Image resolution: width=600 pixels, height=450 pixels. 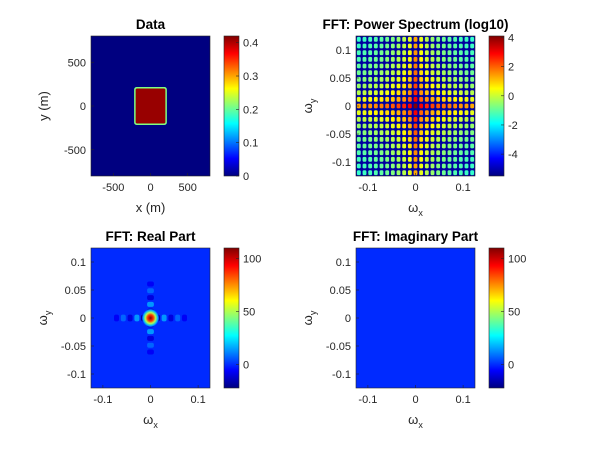 What do you see at coordinates (415, 24) in the screenshot?
I see `panel-title: FFT: Power Spectrum (log10)` at bounding box center [415, 24].